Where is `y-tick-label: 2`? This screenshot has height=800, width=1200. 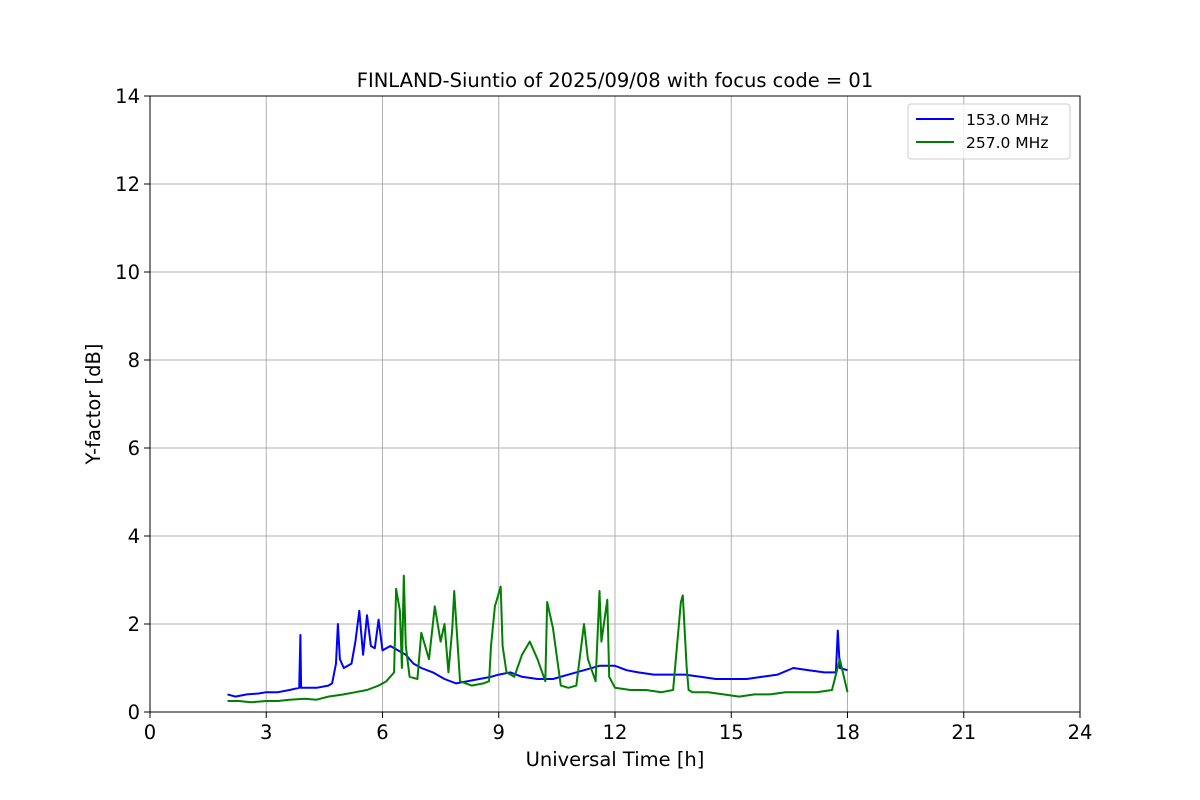
y-tick-label: 2 is located at coordinates (134, 624).